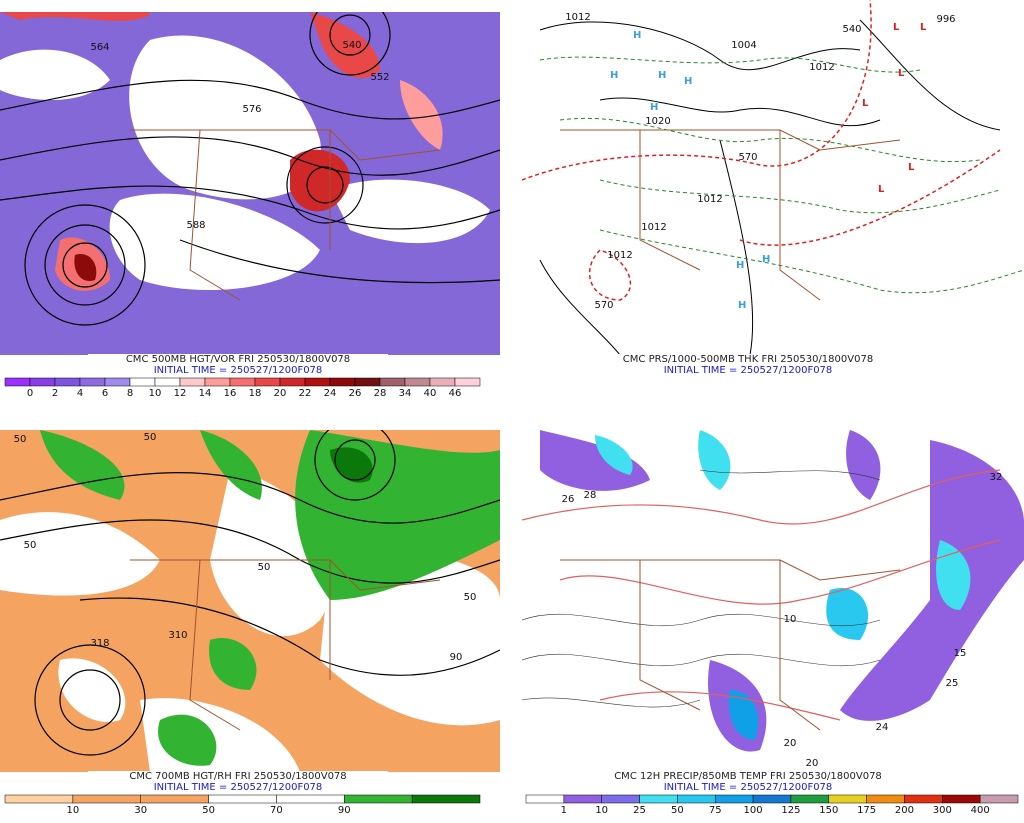 The image size is (1024, 823). Describe the element at coordinates (55, 393) in the screenshot. I see `colorbar-label: 2` at that location.